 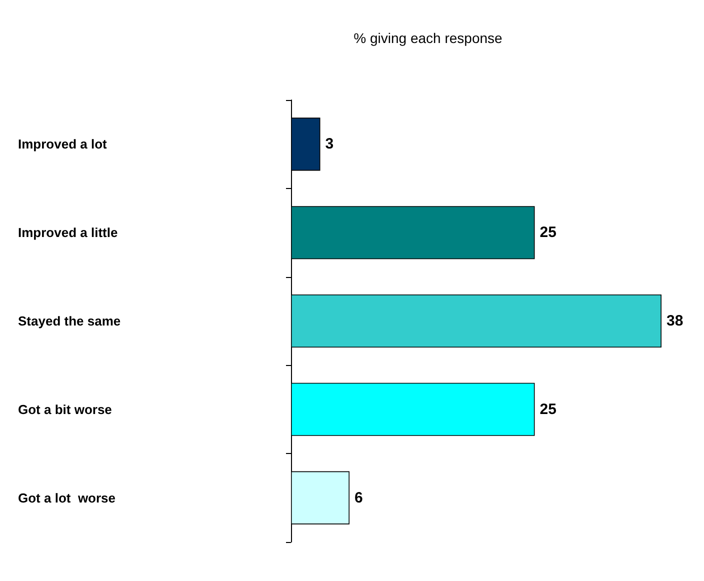 I want to click on chart-title: % giving each response, so click(x=428, y=38).